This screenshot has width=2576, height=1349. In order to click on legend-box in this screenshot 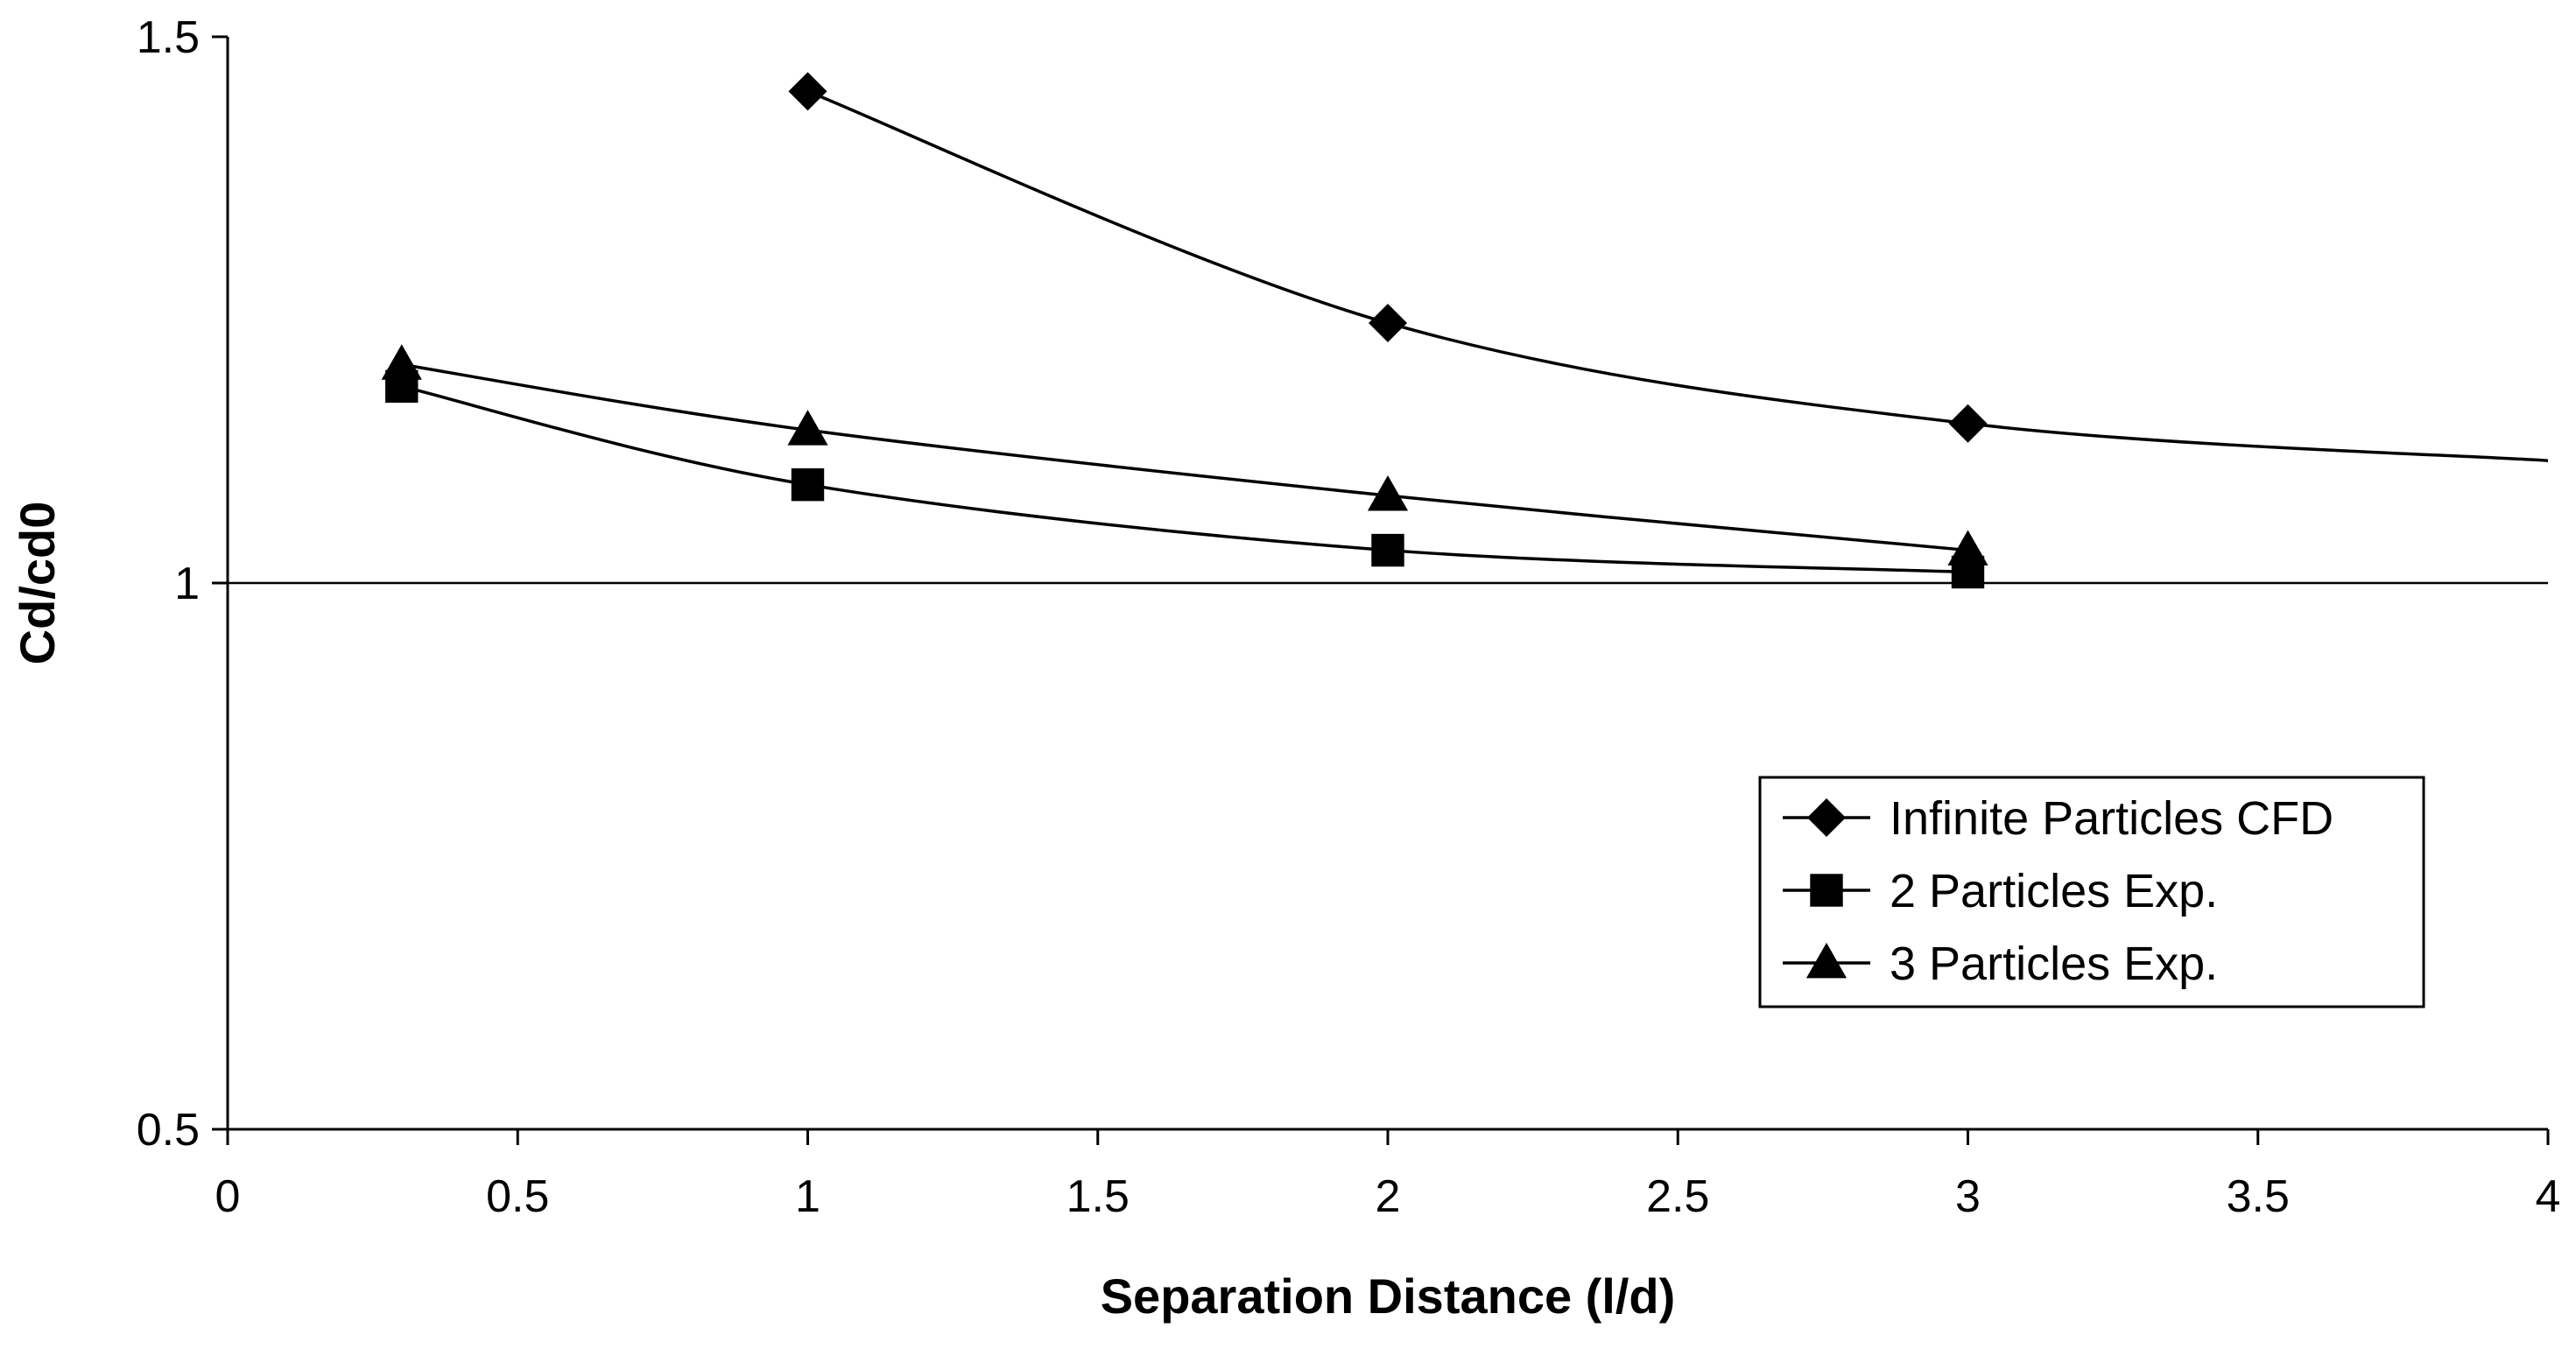, I will do `click(2091, 892)`.